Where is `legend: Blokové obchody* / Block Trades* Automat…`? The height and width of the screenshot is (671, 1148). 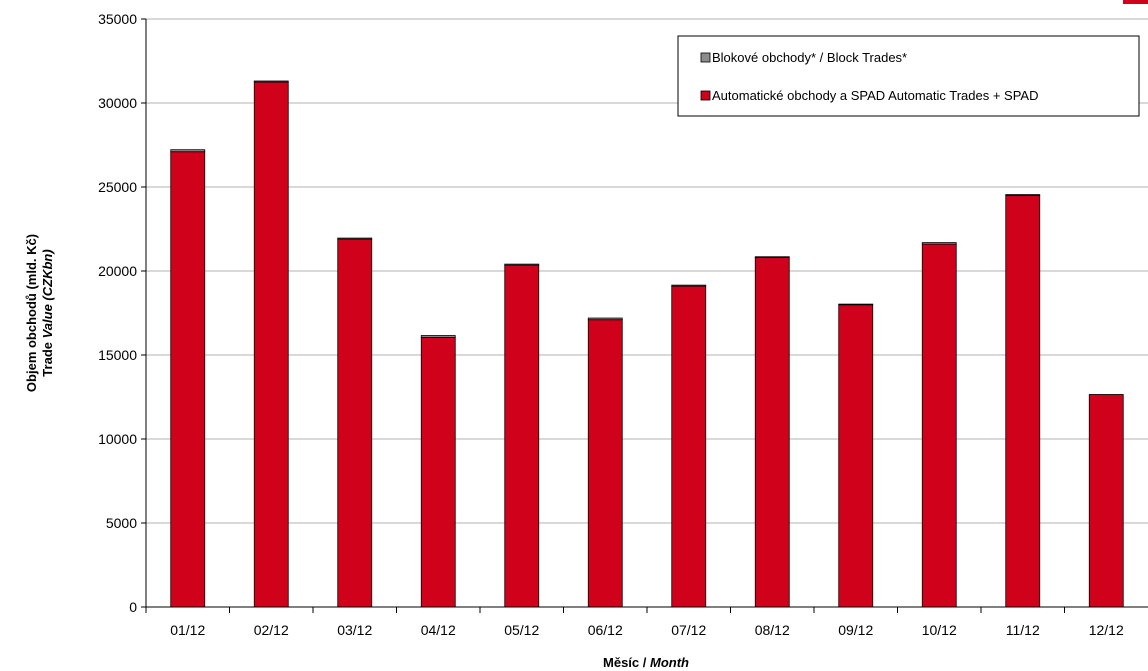
legend: Blokové obchody* / Block Trades* Automat… is located at coordinates (908, 76).